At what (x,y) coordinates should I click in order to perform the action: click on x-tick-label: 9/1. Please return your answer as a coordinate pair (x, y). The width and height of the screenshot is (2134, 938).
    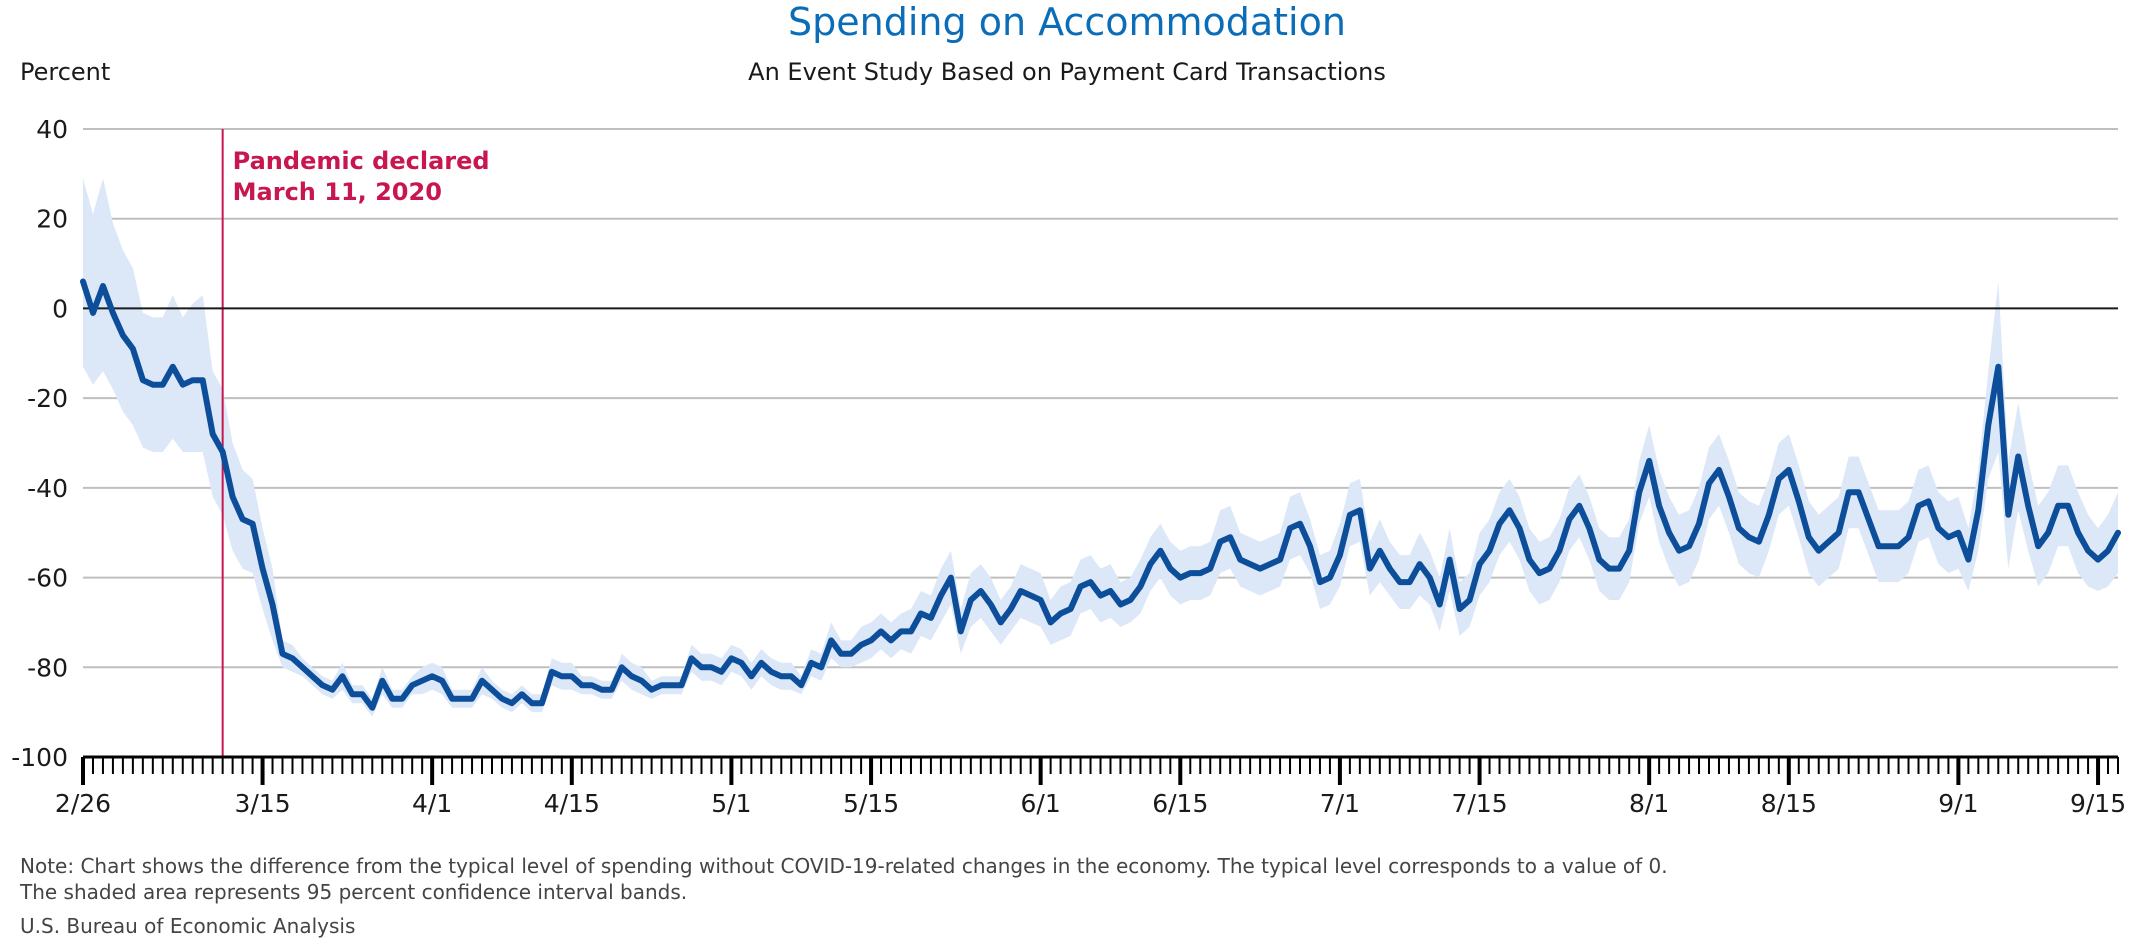
    Looking at the image, I should click on (1958, 803).